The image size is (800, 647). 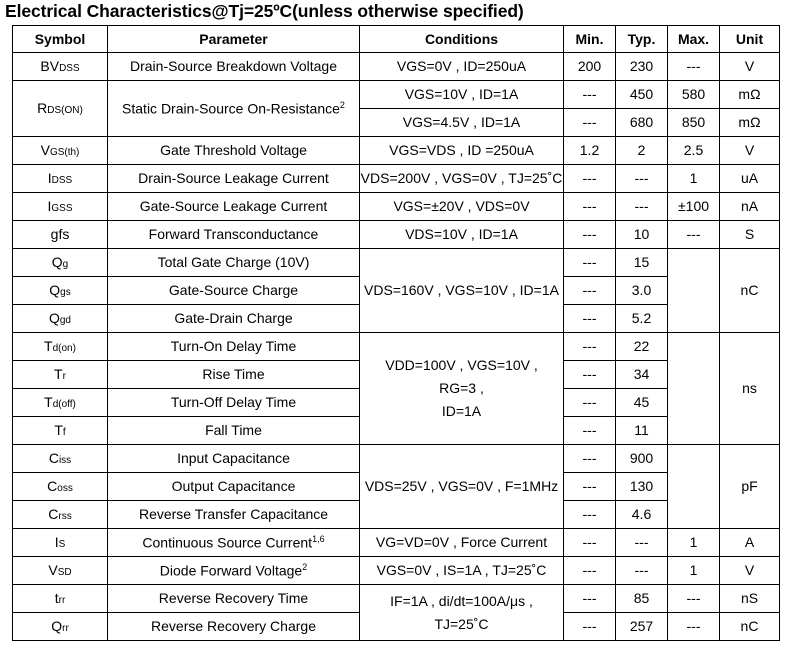 What do you see at coordinates (461, 486) in the screenshot?
I see `conditions-cell: VDS=25V , VGS=0V , F=1MHz` at bounding box center [461, 486].